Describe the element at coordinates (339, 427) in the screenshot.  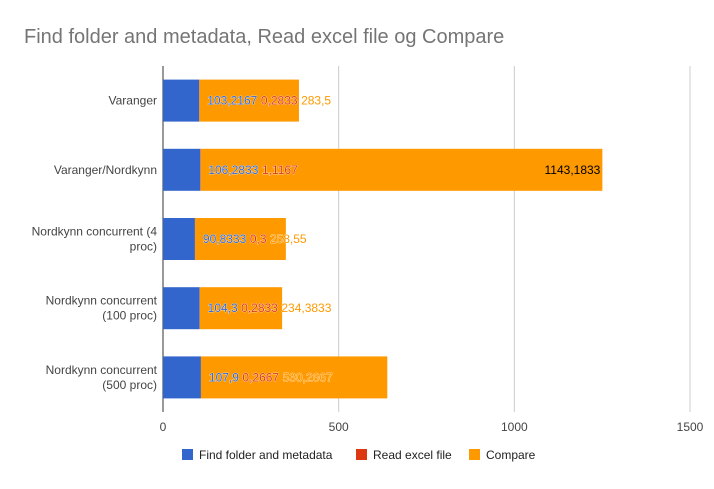
I see `x-tick-label: 500` at that location.